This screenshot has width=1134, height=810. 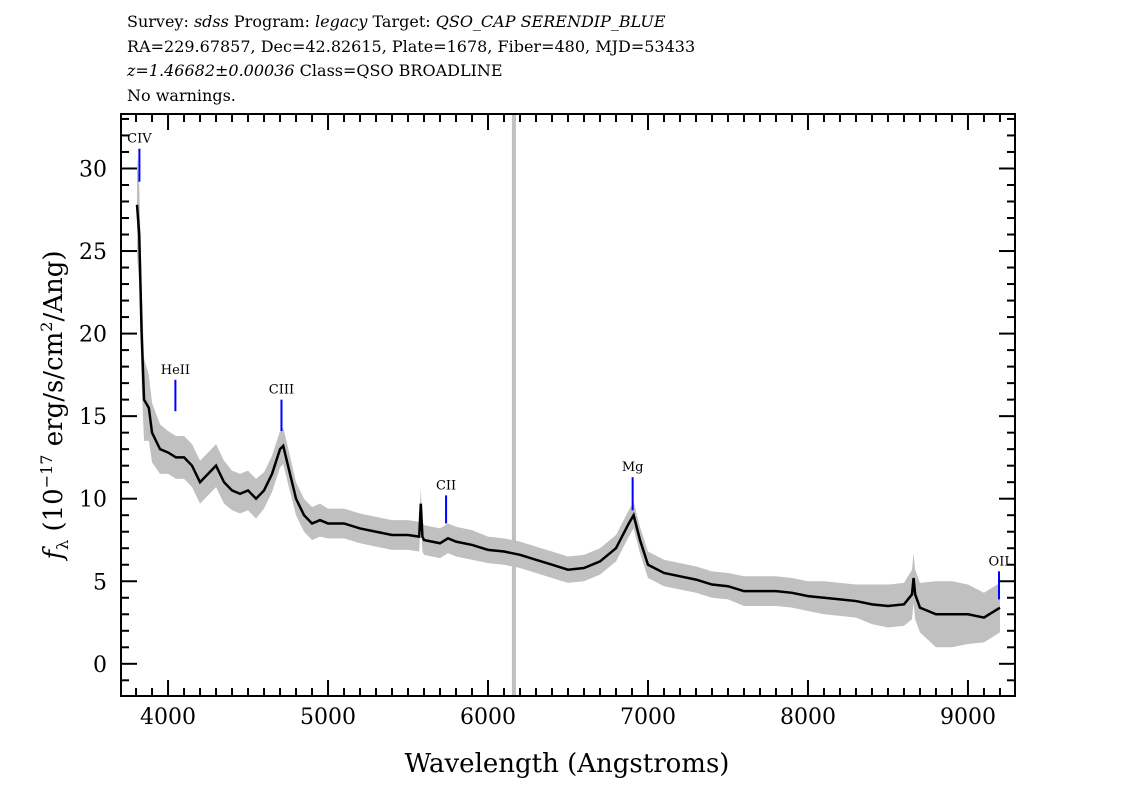 I want to click on y-tick-label: 30, so click(x=93, y=169).